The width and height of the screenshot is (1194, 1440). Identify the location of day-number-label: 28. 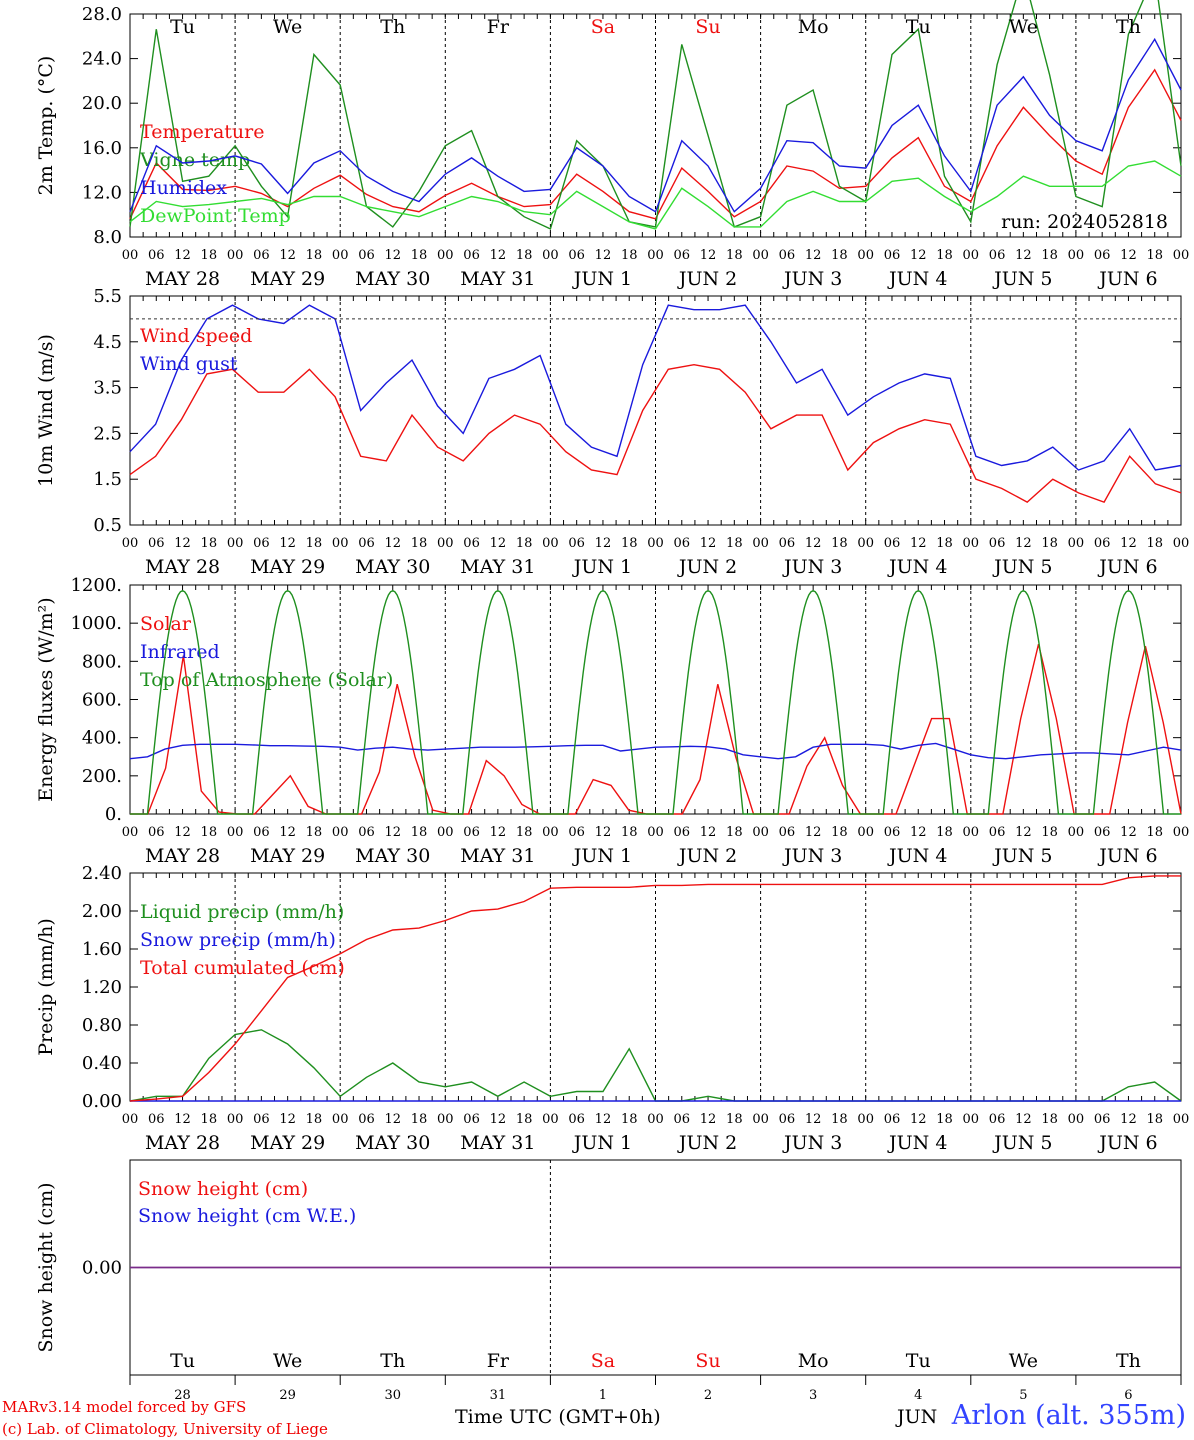
(182, 1395).